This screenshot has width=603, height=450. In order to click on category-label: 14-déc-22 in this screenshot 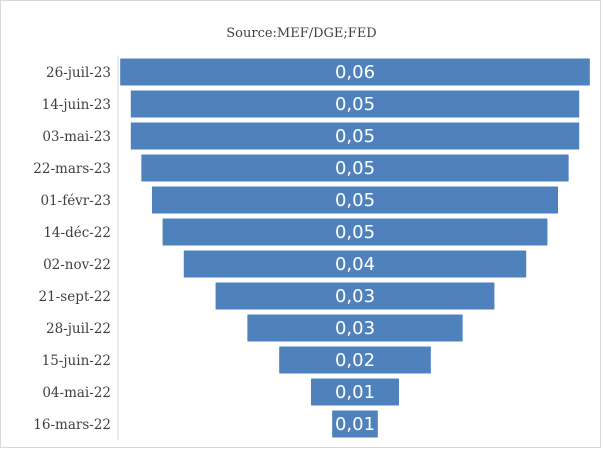, I will do `click(77, 233)`.